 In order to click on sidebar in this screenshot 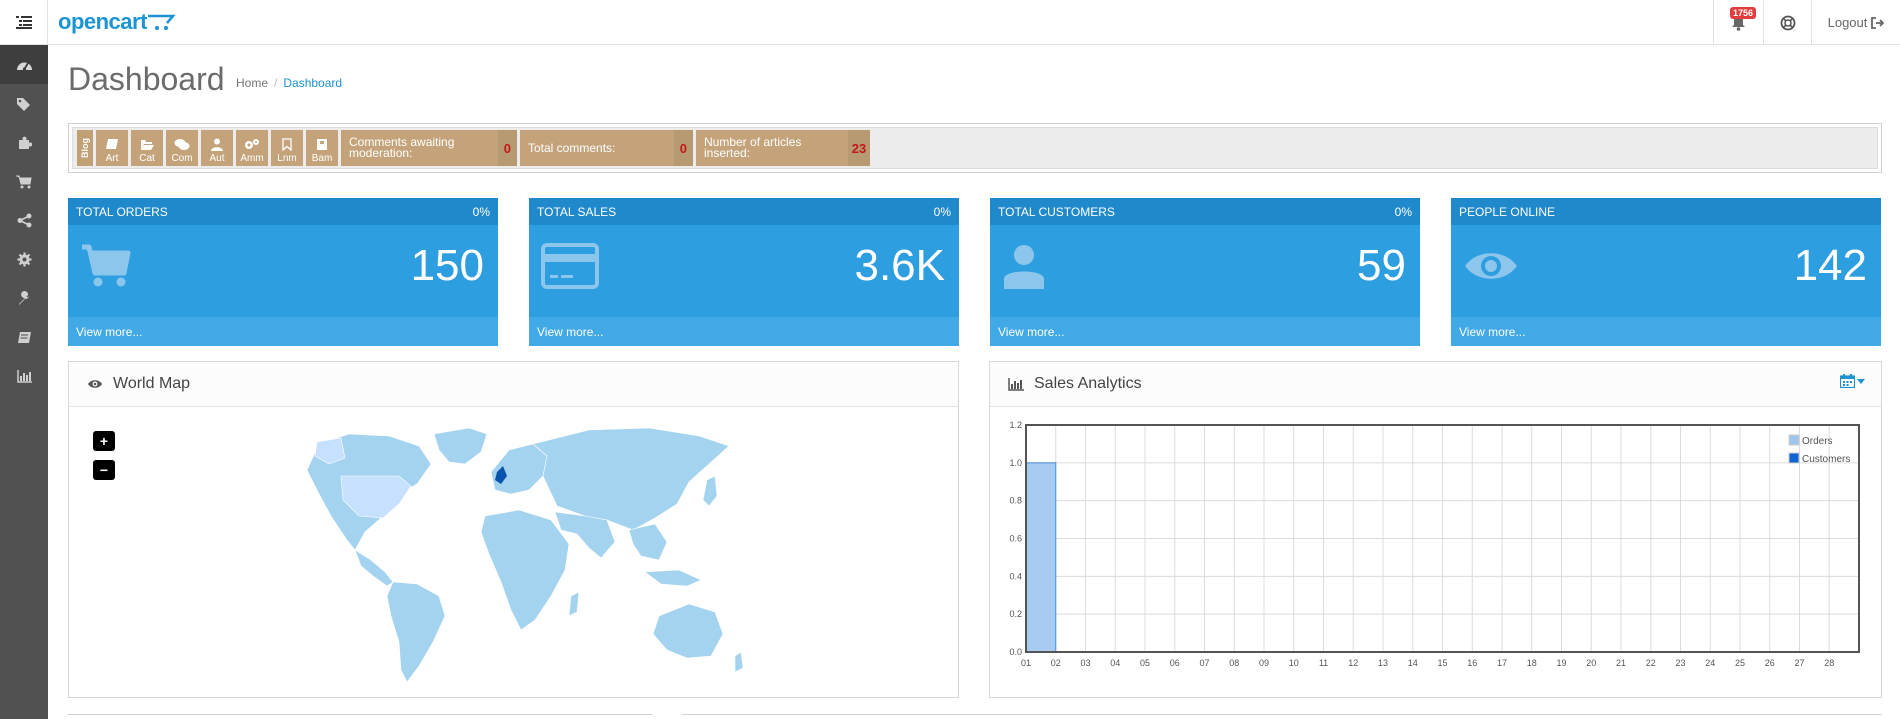, I will do `click(24, 382)`.